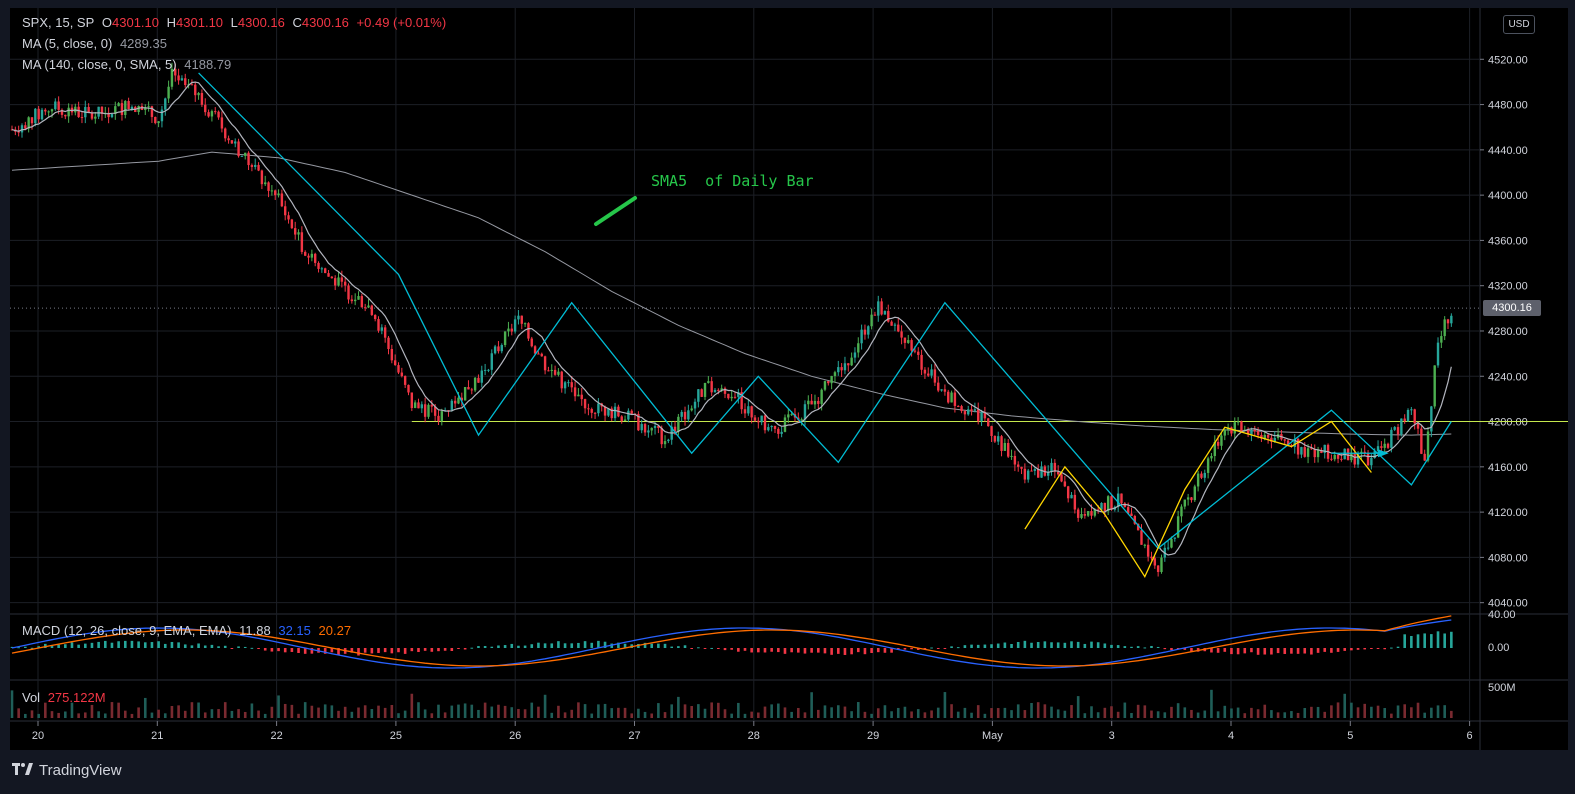 The width and height of the screenshot is (1575, 794). What do you see at coordinates (66, 697) in the screenshot?
I see `vol-legend: Vol 275.122M` at bounding box center [66, 697].